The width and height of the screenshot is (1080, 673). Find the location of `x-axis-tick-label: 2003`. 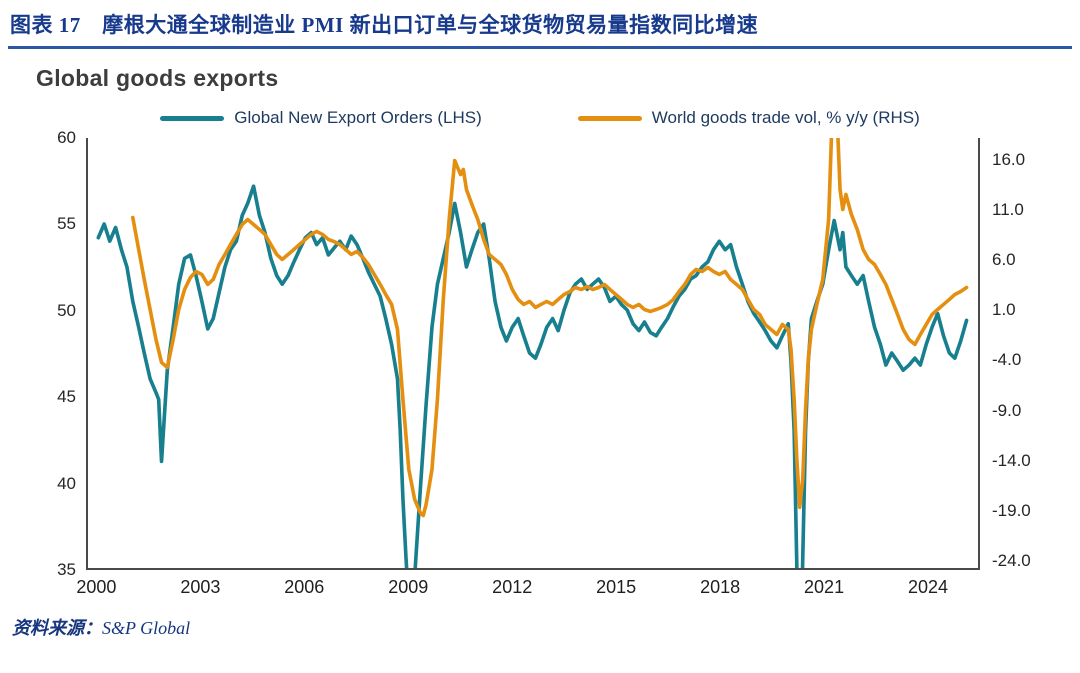

x-axis-tick-label: 2003 is located at coordinates (200, 587).